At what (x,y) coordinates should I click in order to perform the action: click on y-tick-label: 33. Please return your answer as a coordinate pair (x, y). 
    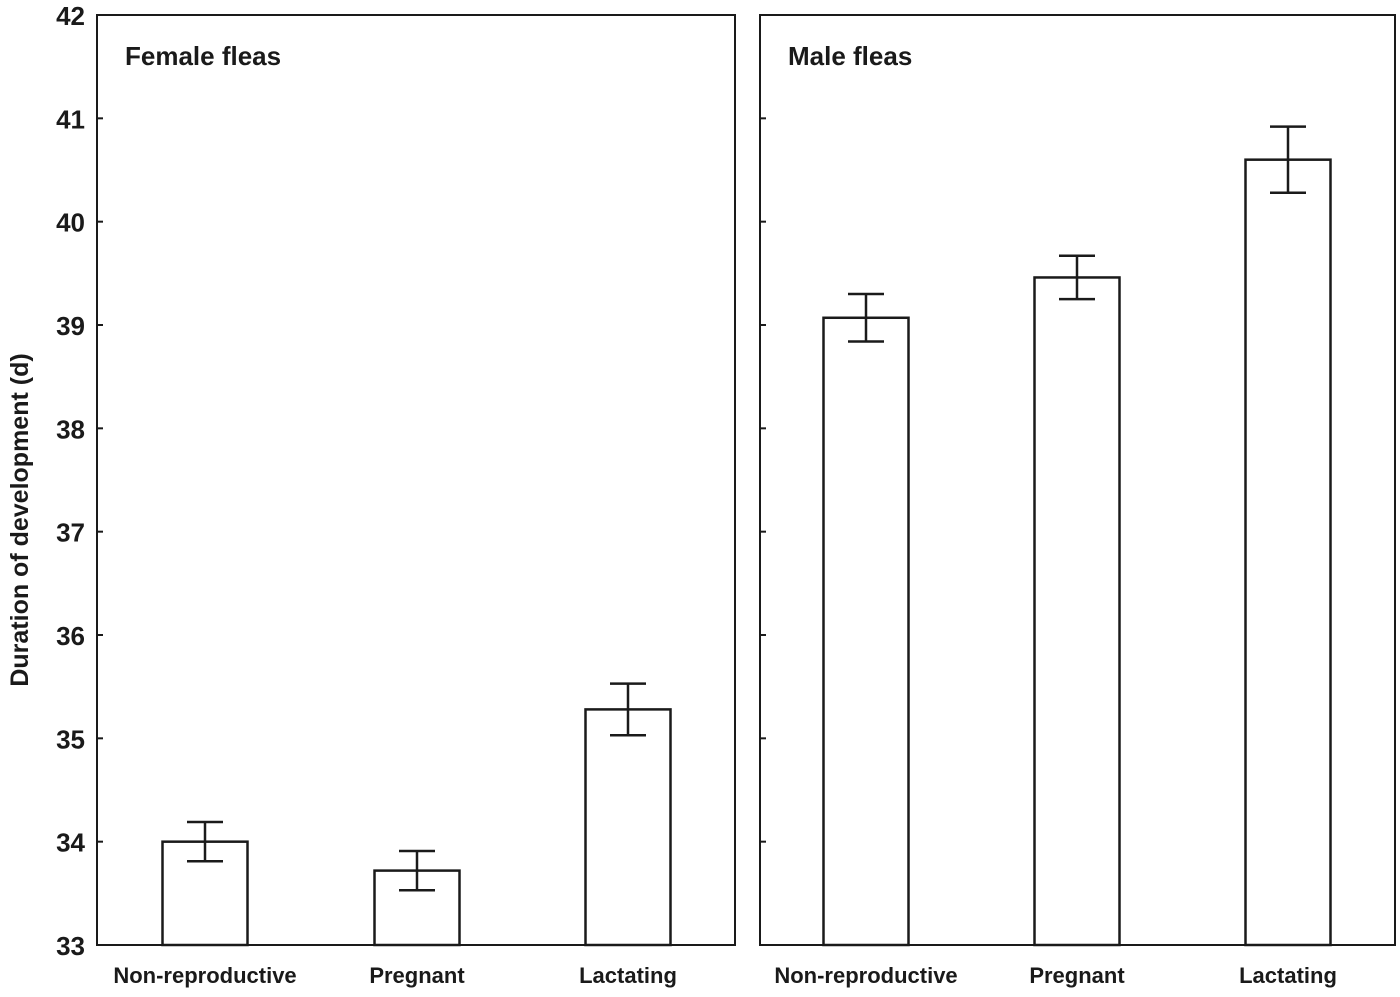
    Looking at the image, I should click on (70, 946).